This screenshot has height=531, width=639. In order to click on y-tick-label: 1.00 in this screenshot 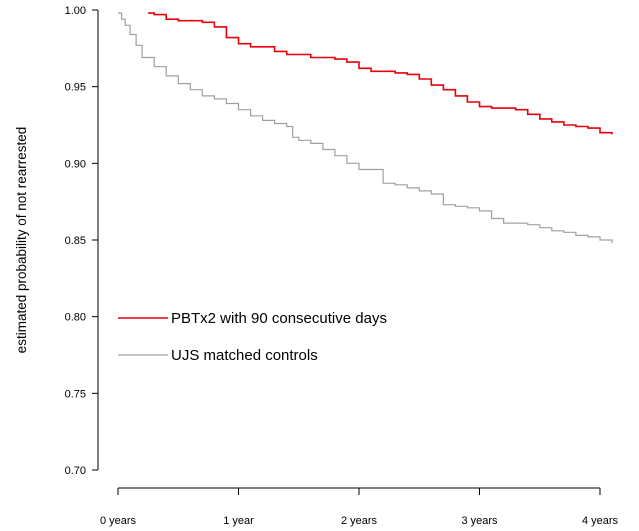, I will do `click(75, 11)`.